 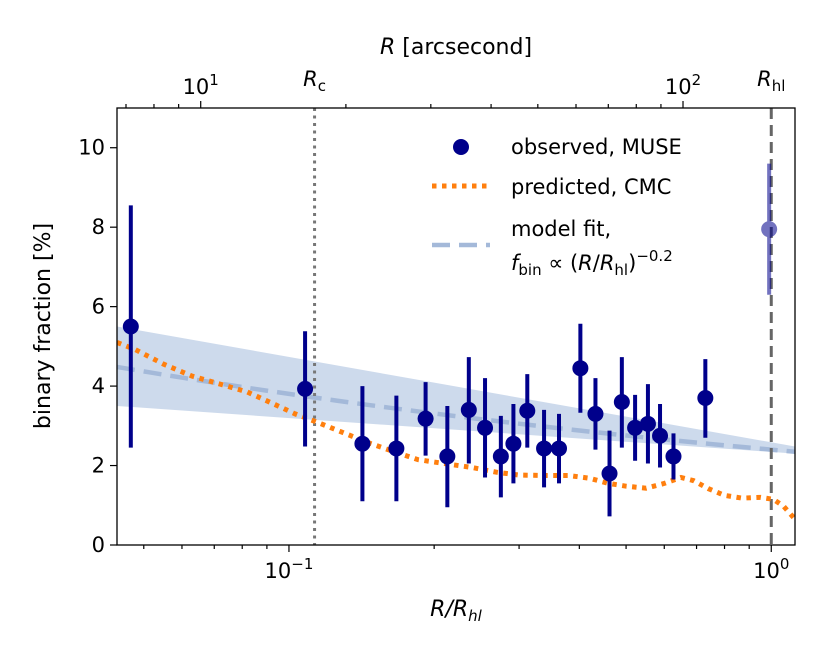 What do you see at coordinates (201, 85) in the screenshot?
I see `top-tick-label-0: 10¹` at bounding box center [201, 85].